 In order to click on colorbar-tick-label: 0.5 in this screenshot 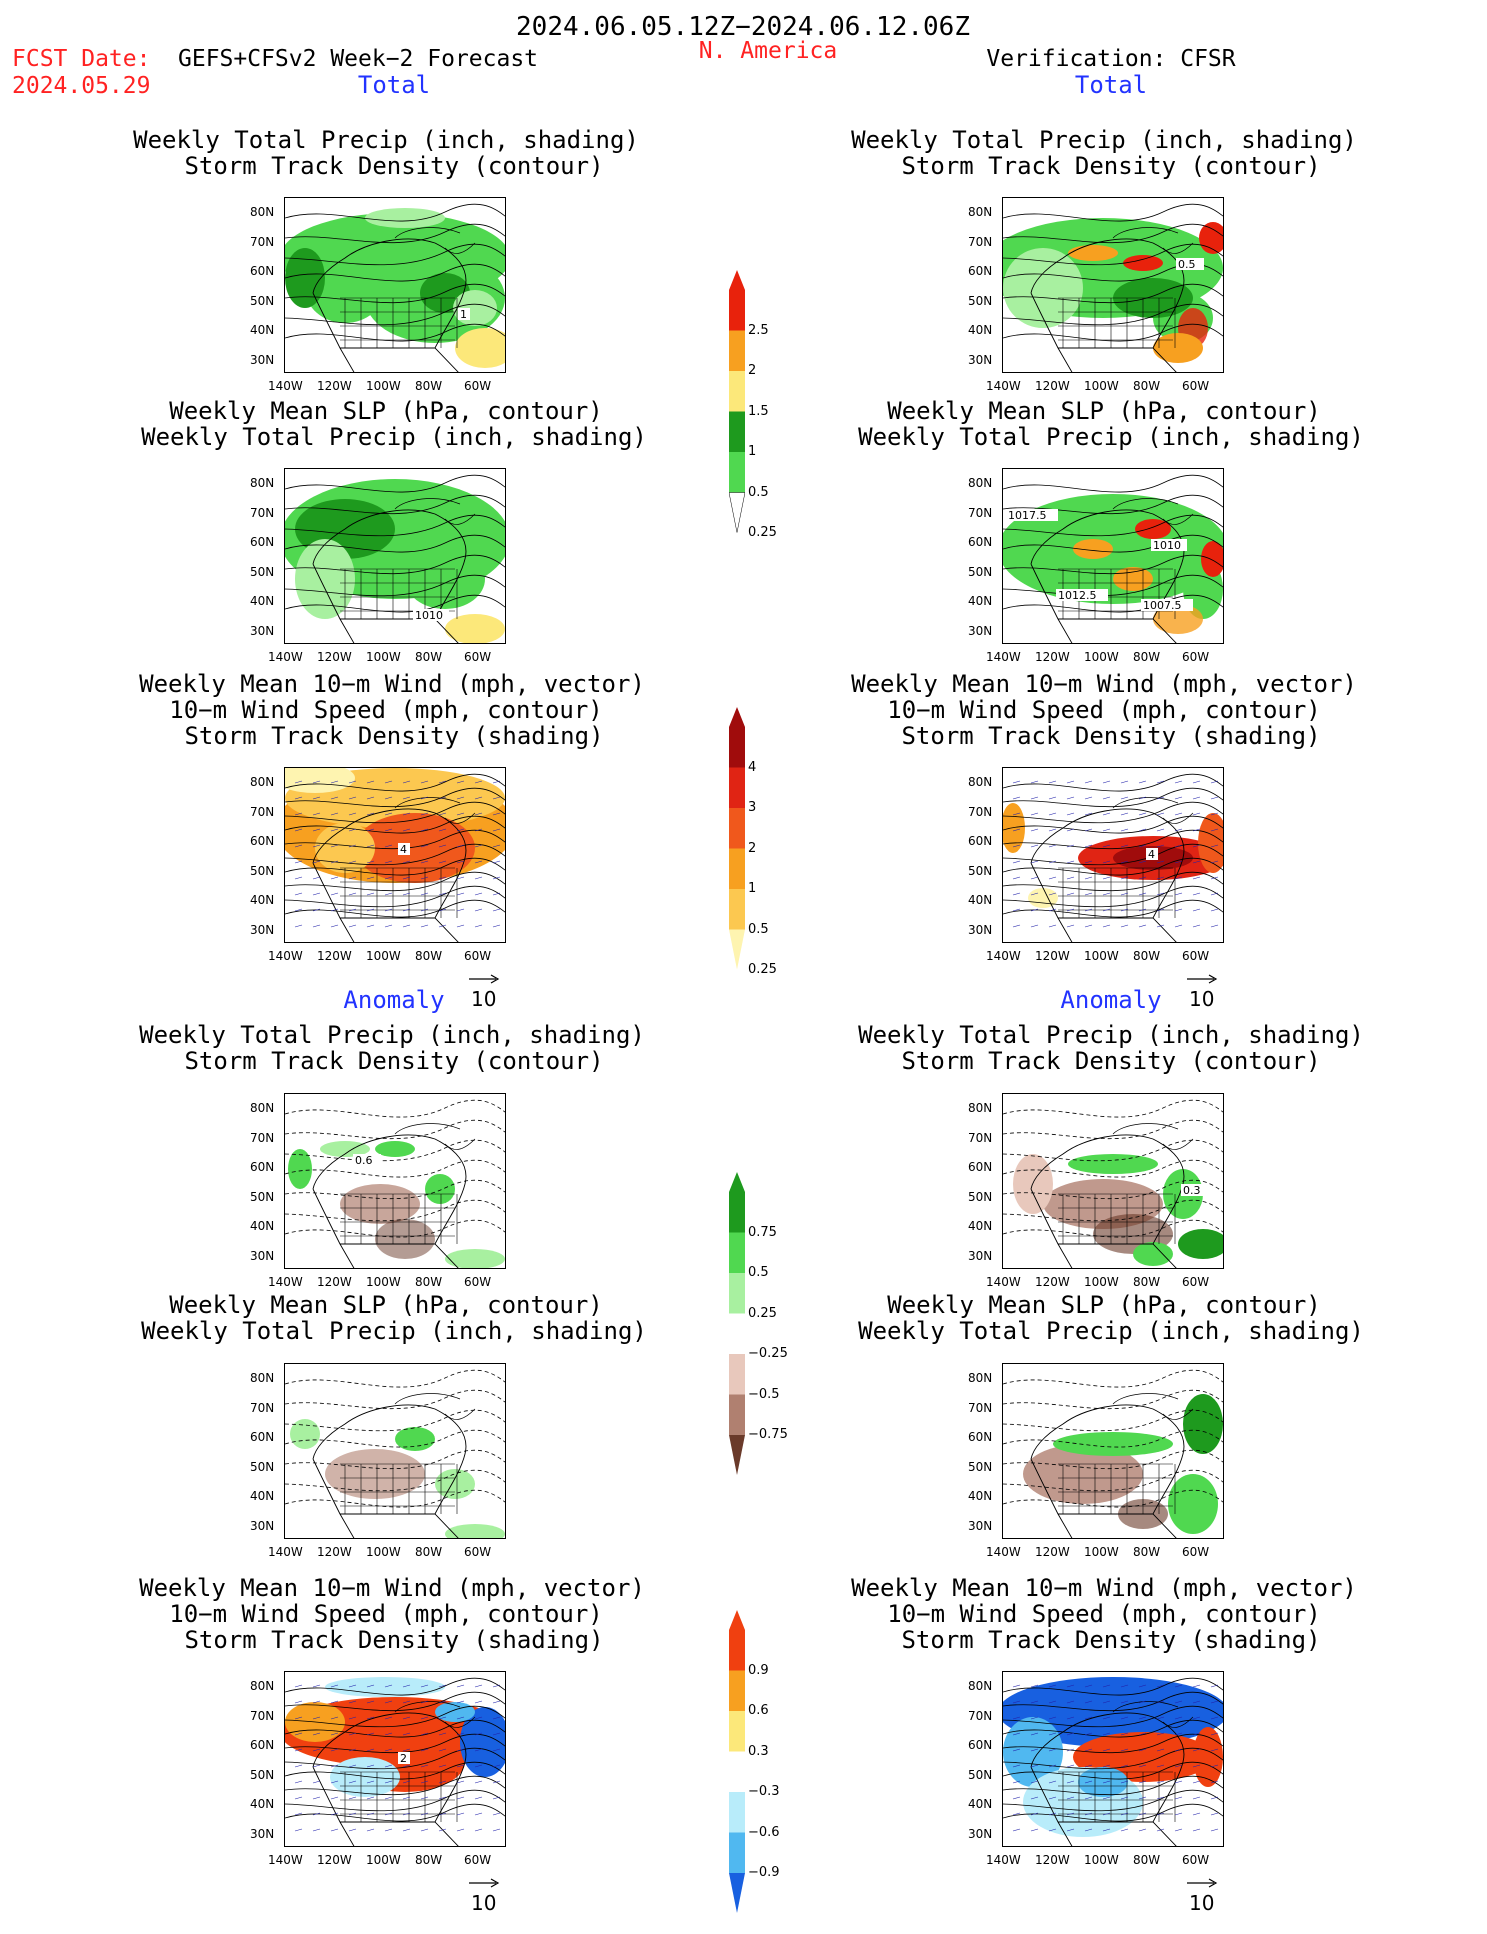, I will do `click(758, 929)`.